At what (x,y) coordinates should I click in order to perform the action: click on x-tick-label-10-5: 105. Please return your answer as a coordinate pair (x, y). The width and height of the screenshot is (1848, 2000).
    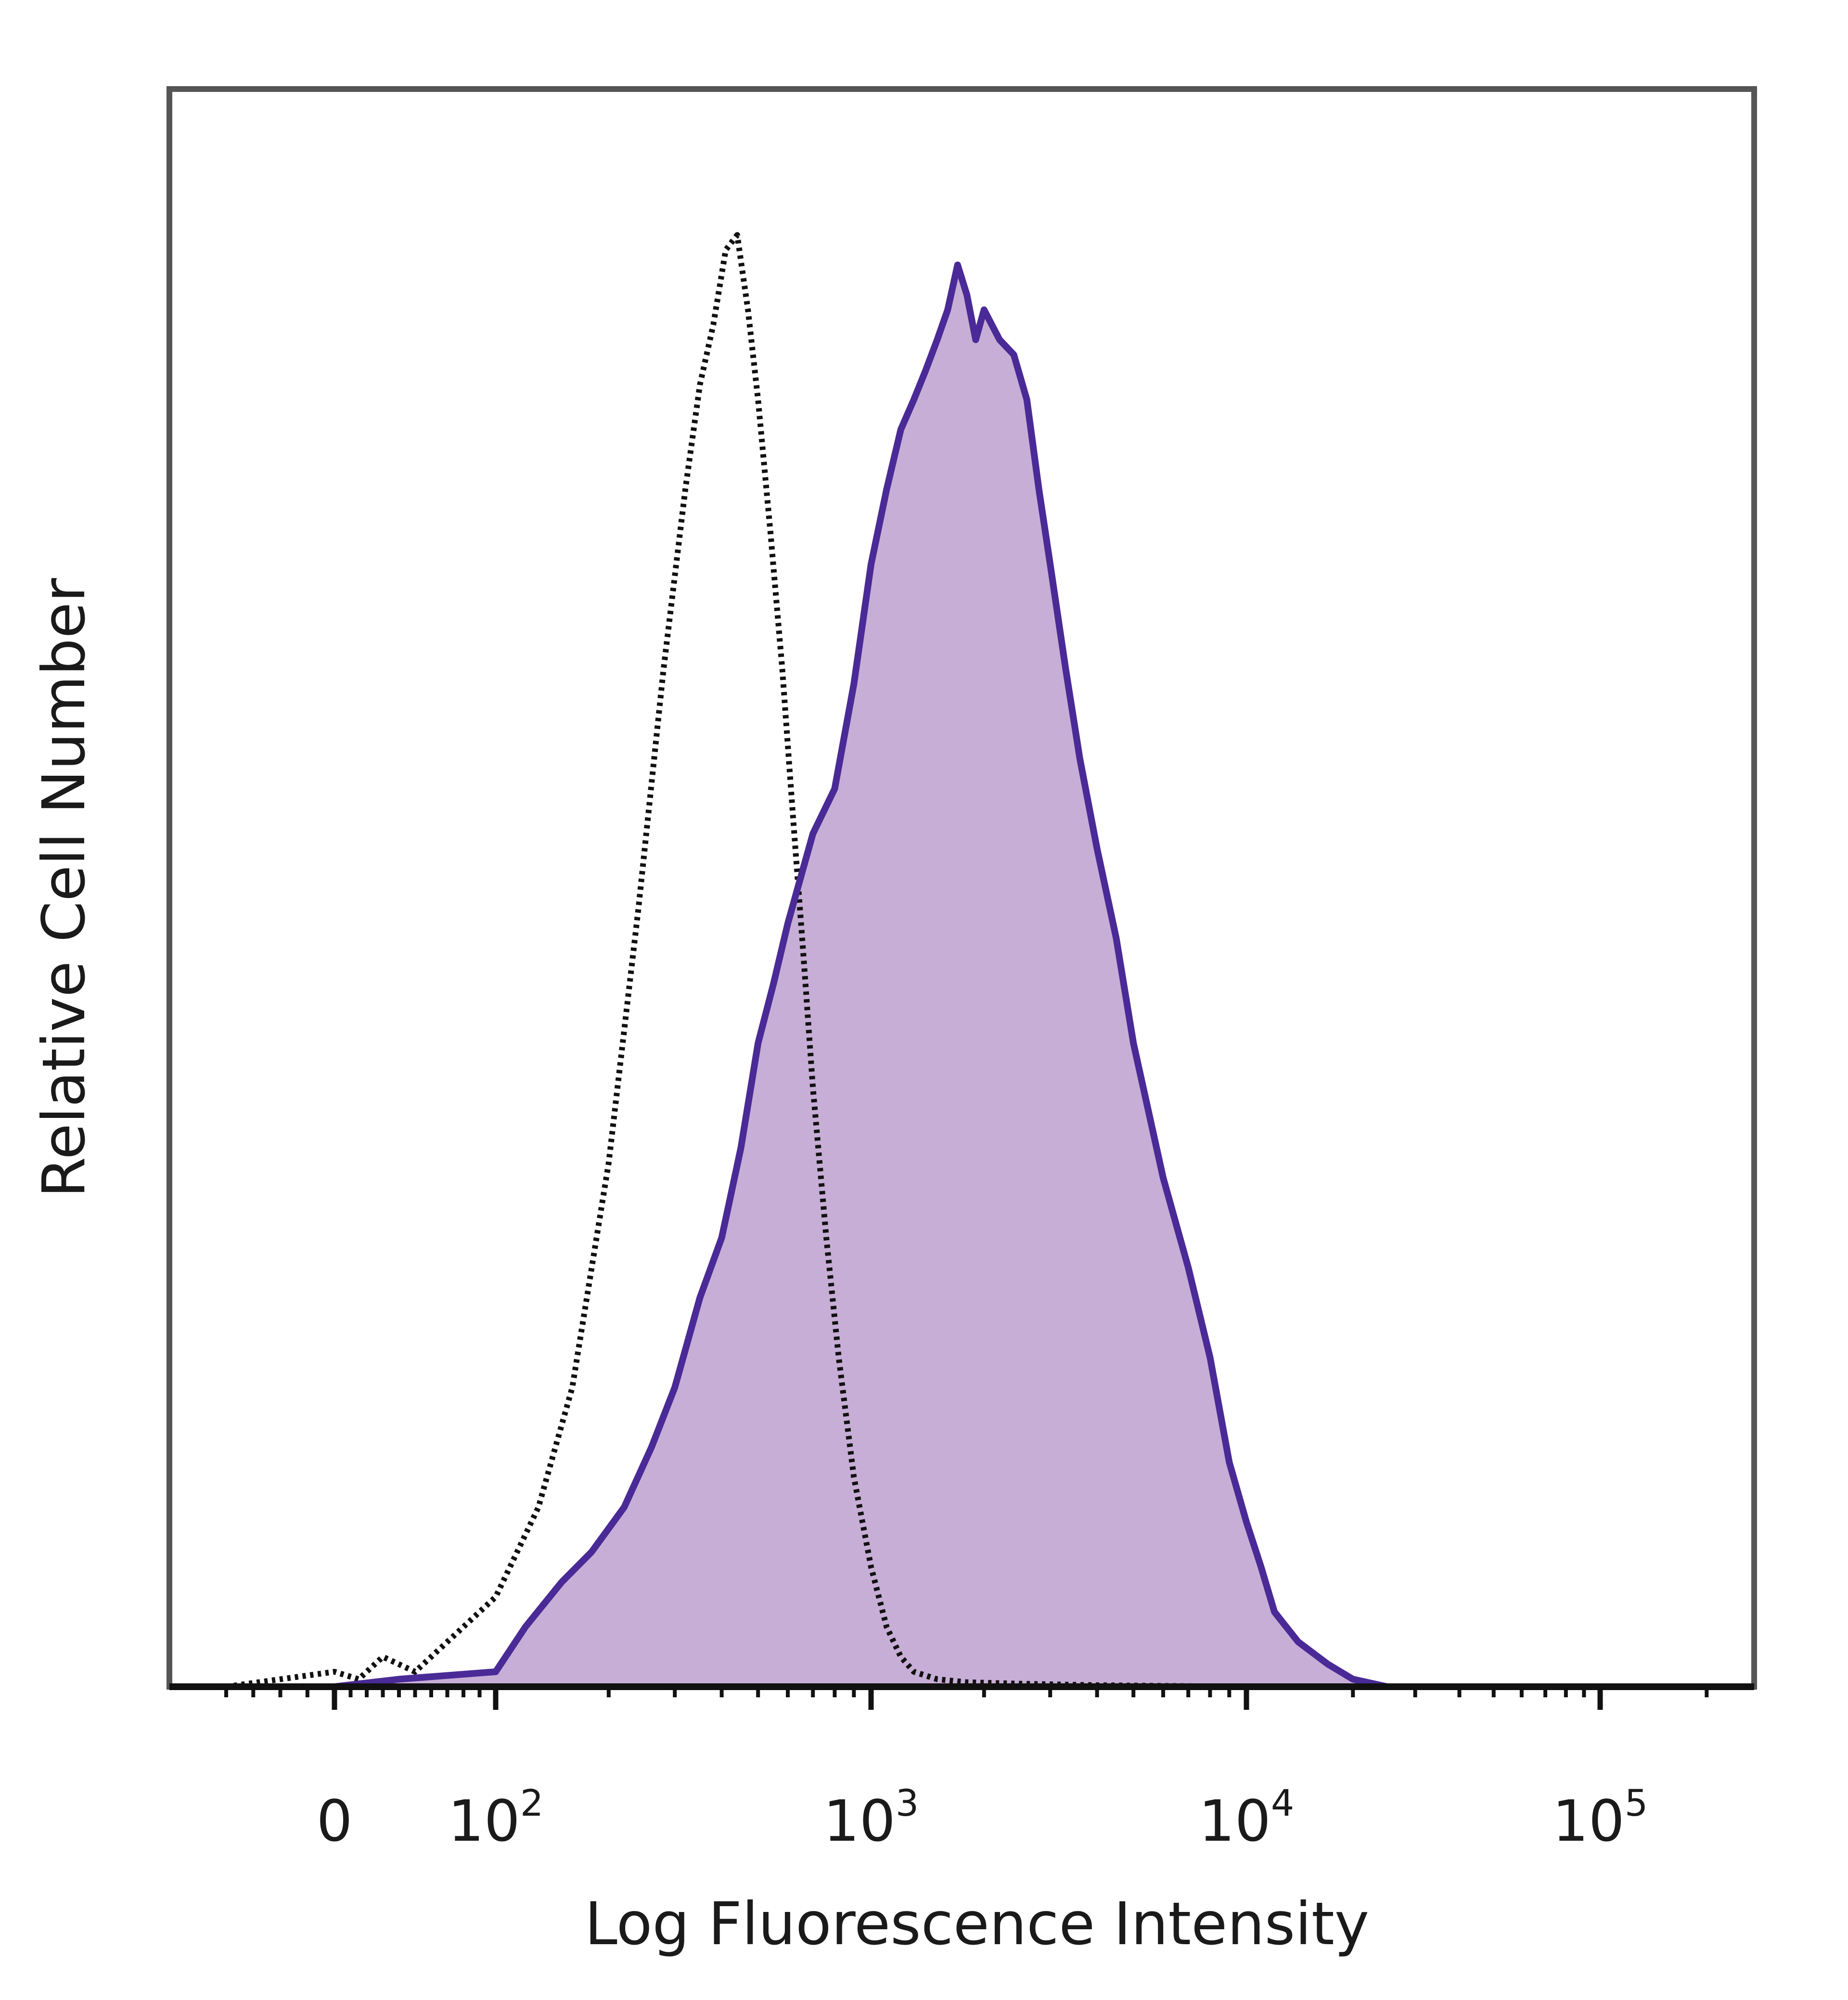
    Looking at the image, I should click on (1600, 1818).